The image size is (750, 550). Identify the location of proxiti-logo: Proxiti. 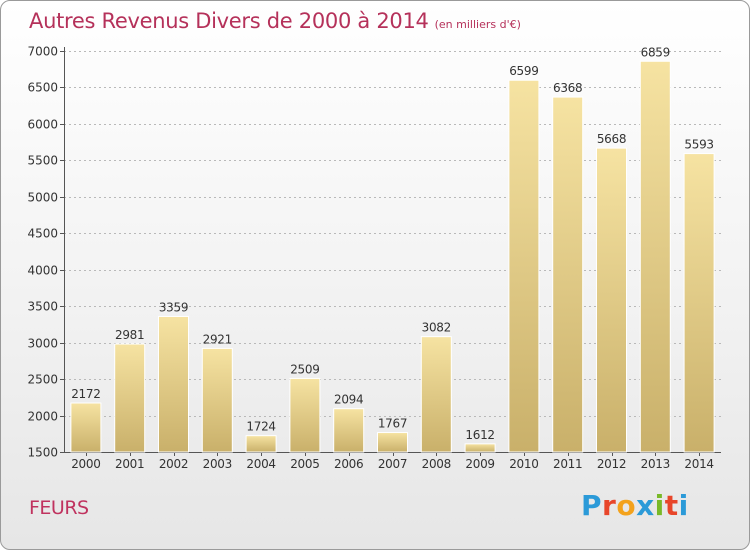
(635, 505).